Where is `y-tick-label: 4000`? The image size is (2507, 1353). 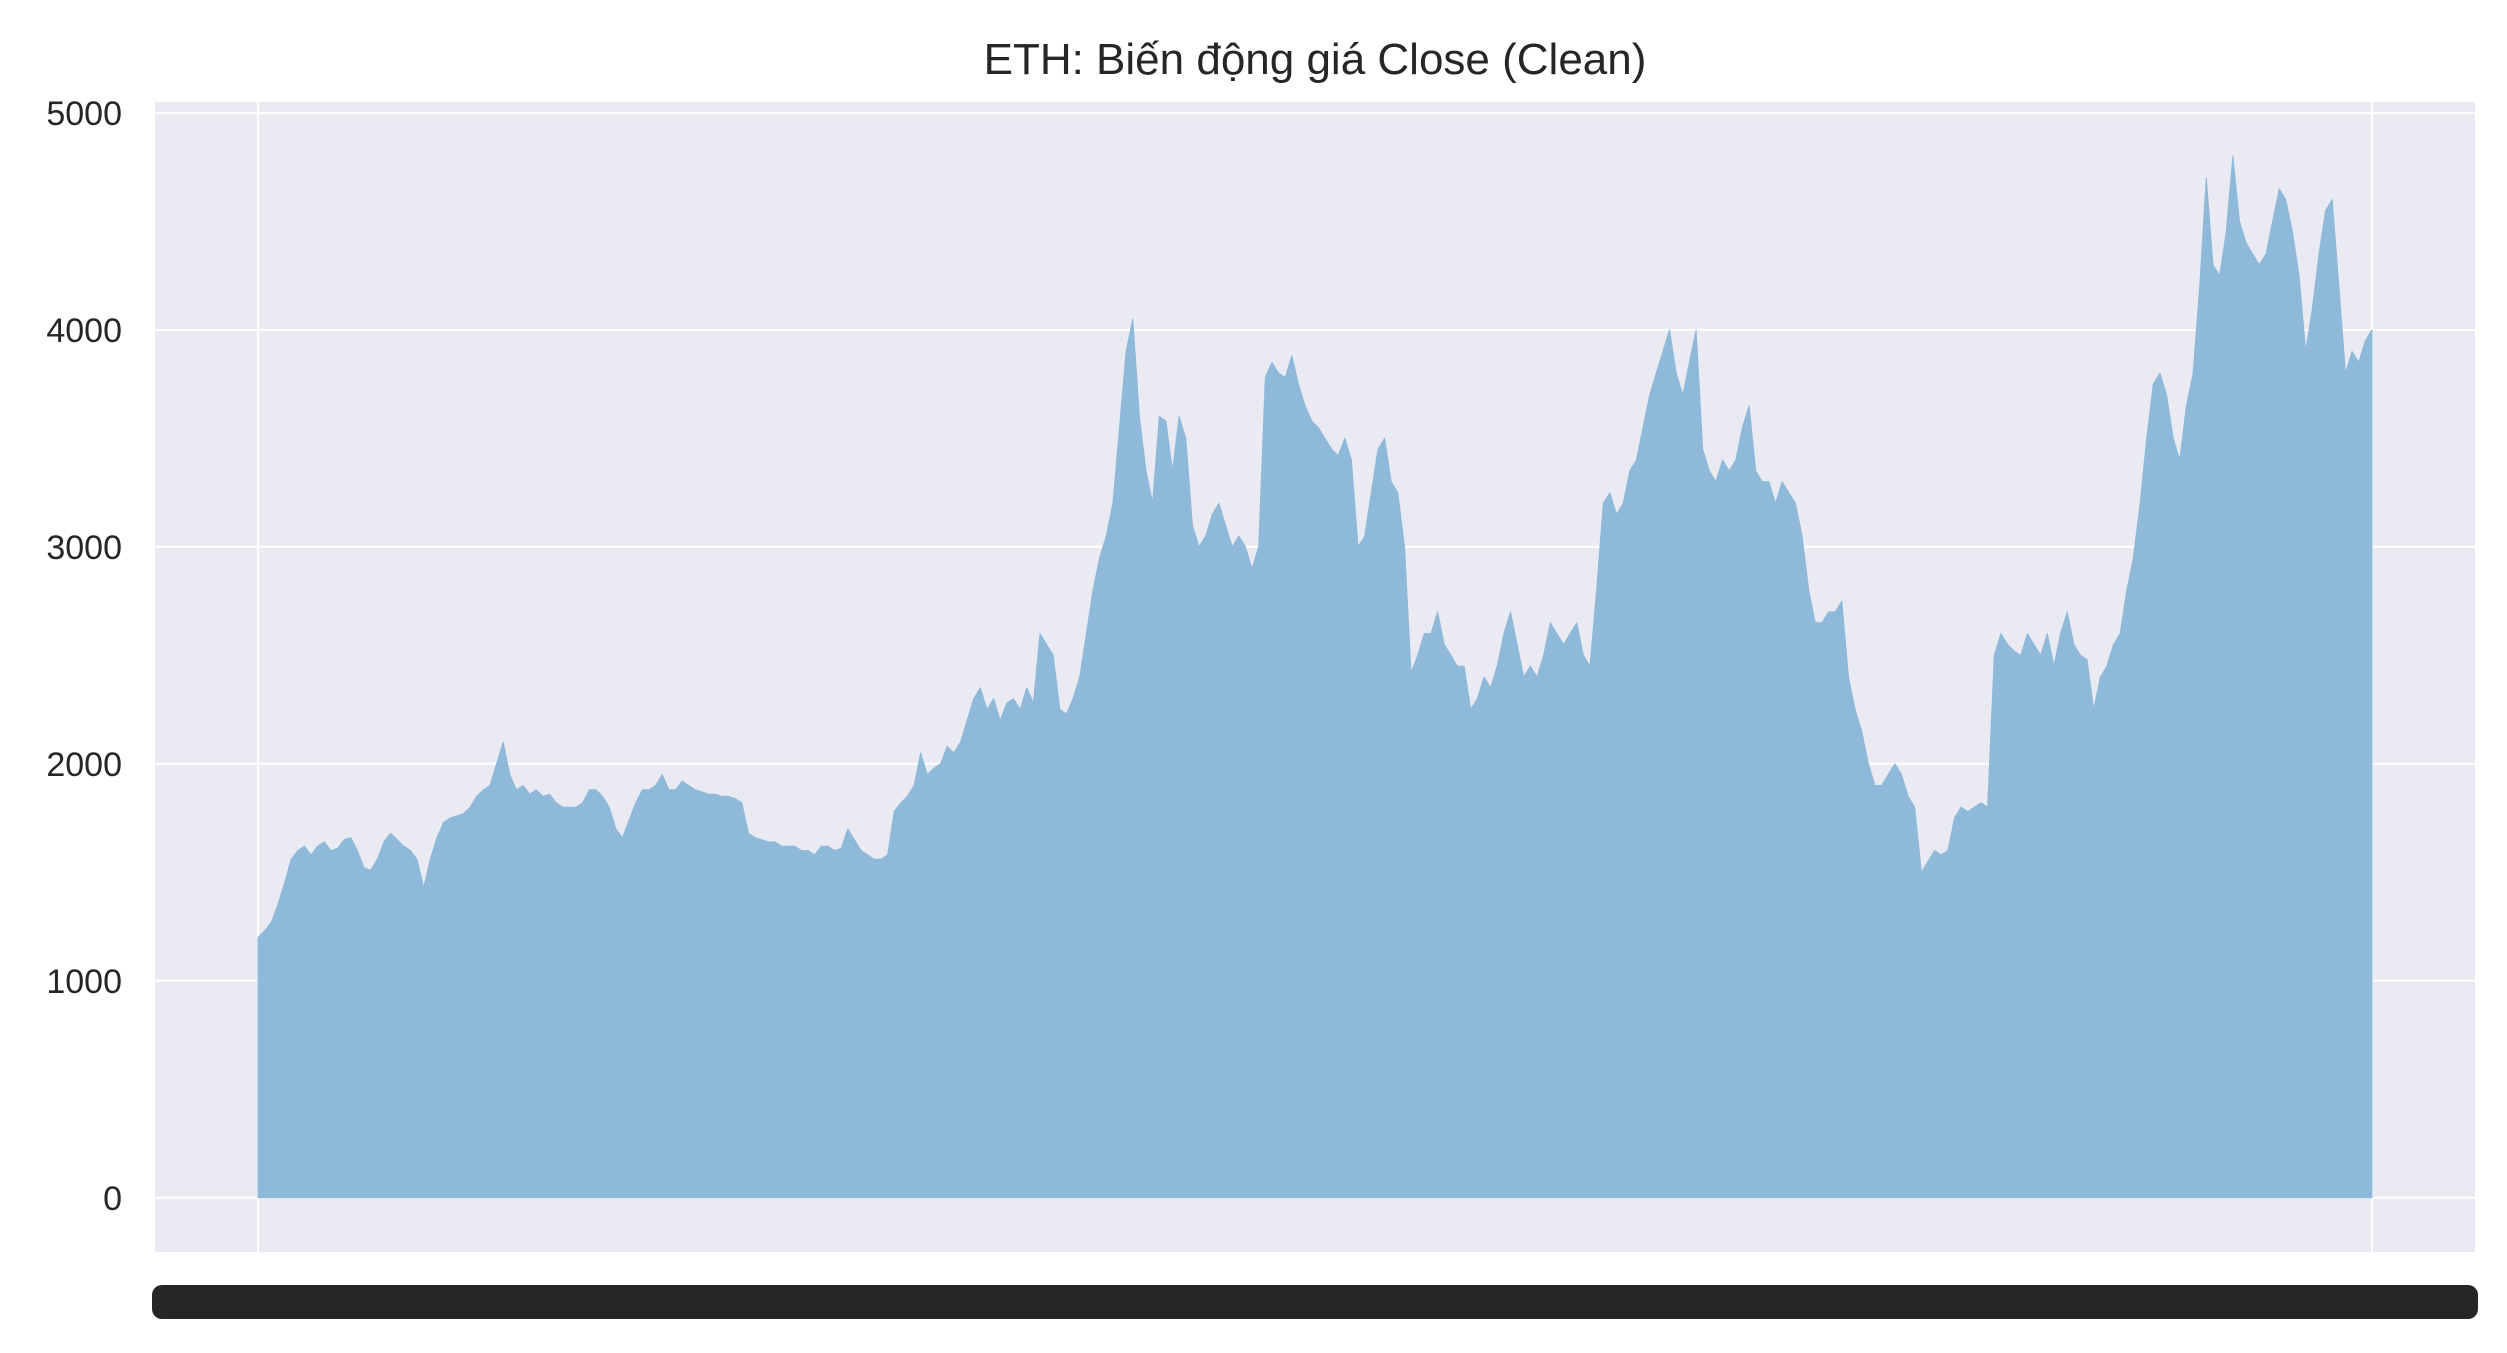
y-tick-label: 4000 is located at coordinates (84, 331).